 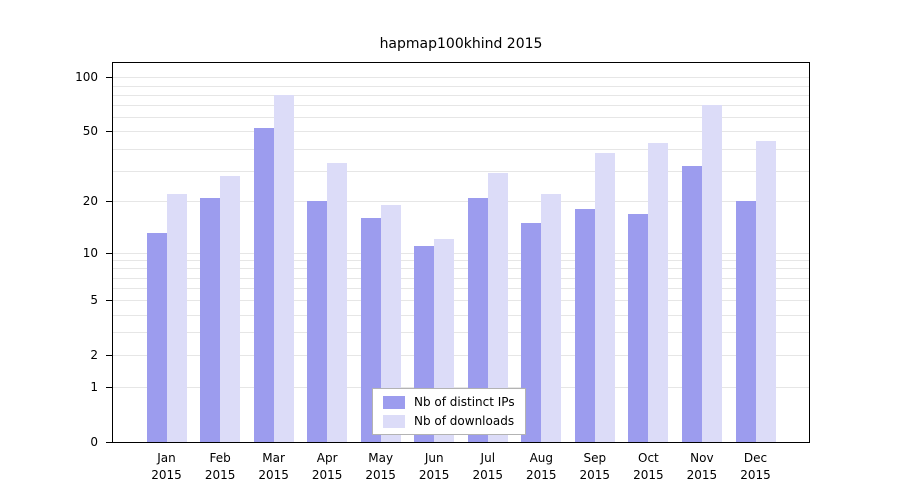 What do you see at coordinates (497, 307) in the screenshot?
I see `bar-downloads-jul` at bounding box center [497, 307].